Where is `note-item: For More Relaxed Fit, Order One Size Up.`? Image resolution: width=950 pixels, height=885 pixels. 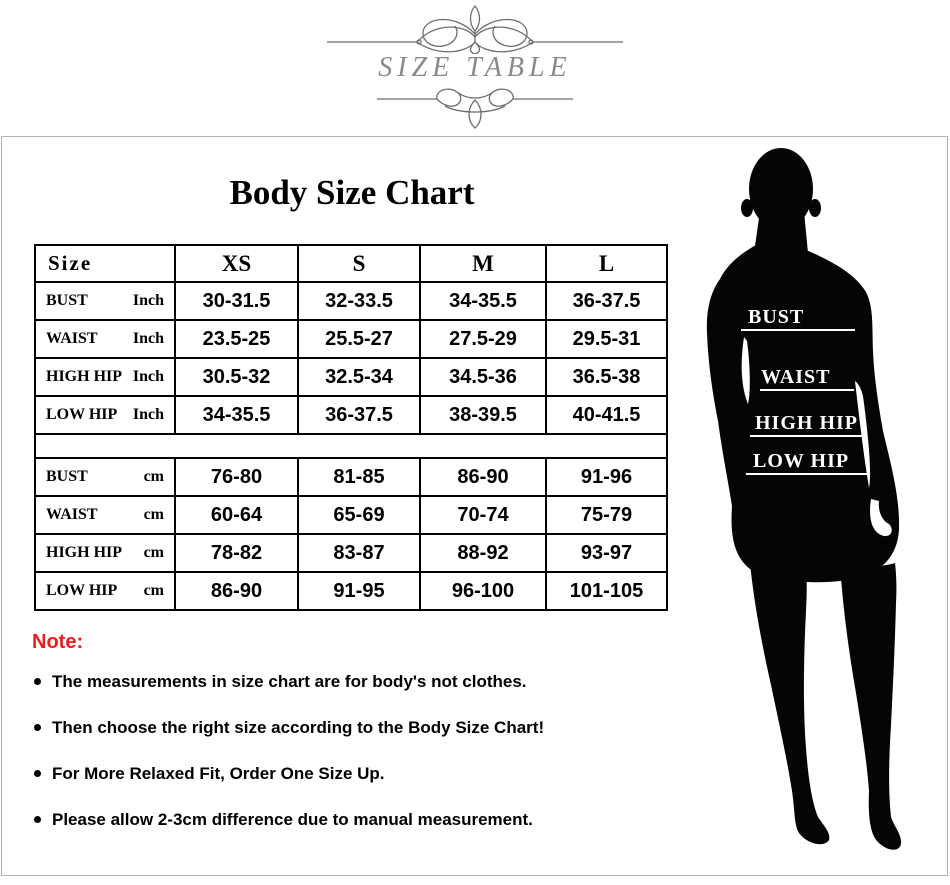
note-item: For More Relaxed Fit, Order One Size Up. is located at coordinates (332, 773).